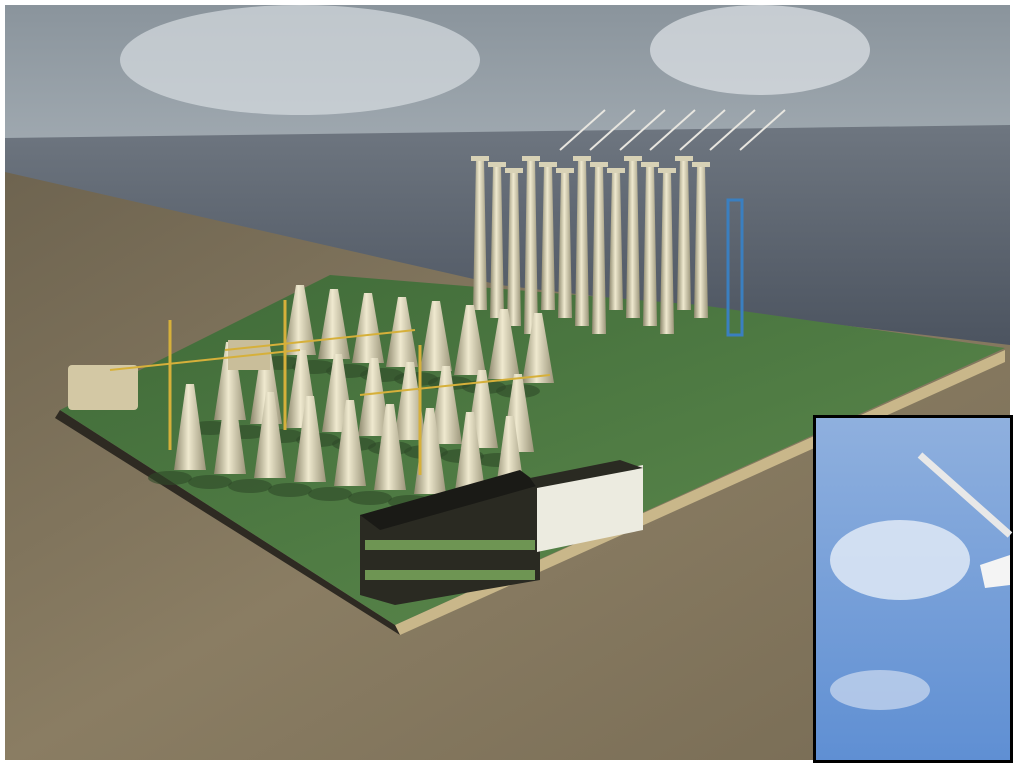 The width and height of the screenshot is (1013, 763). I want to click on office-roof, so click(450, 500).